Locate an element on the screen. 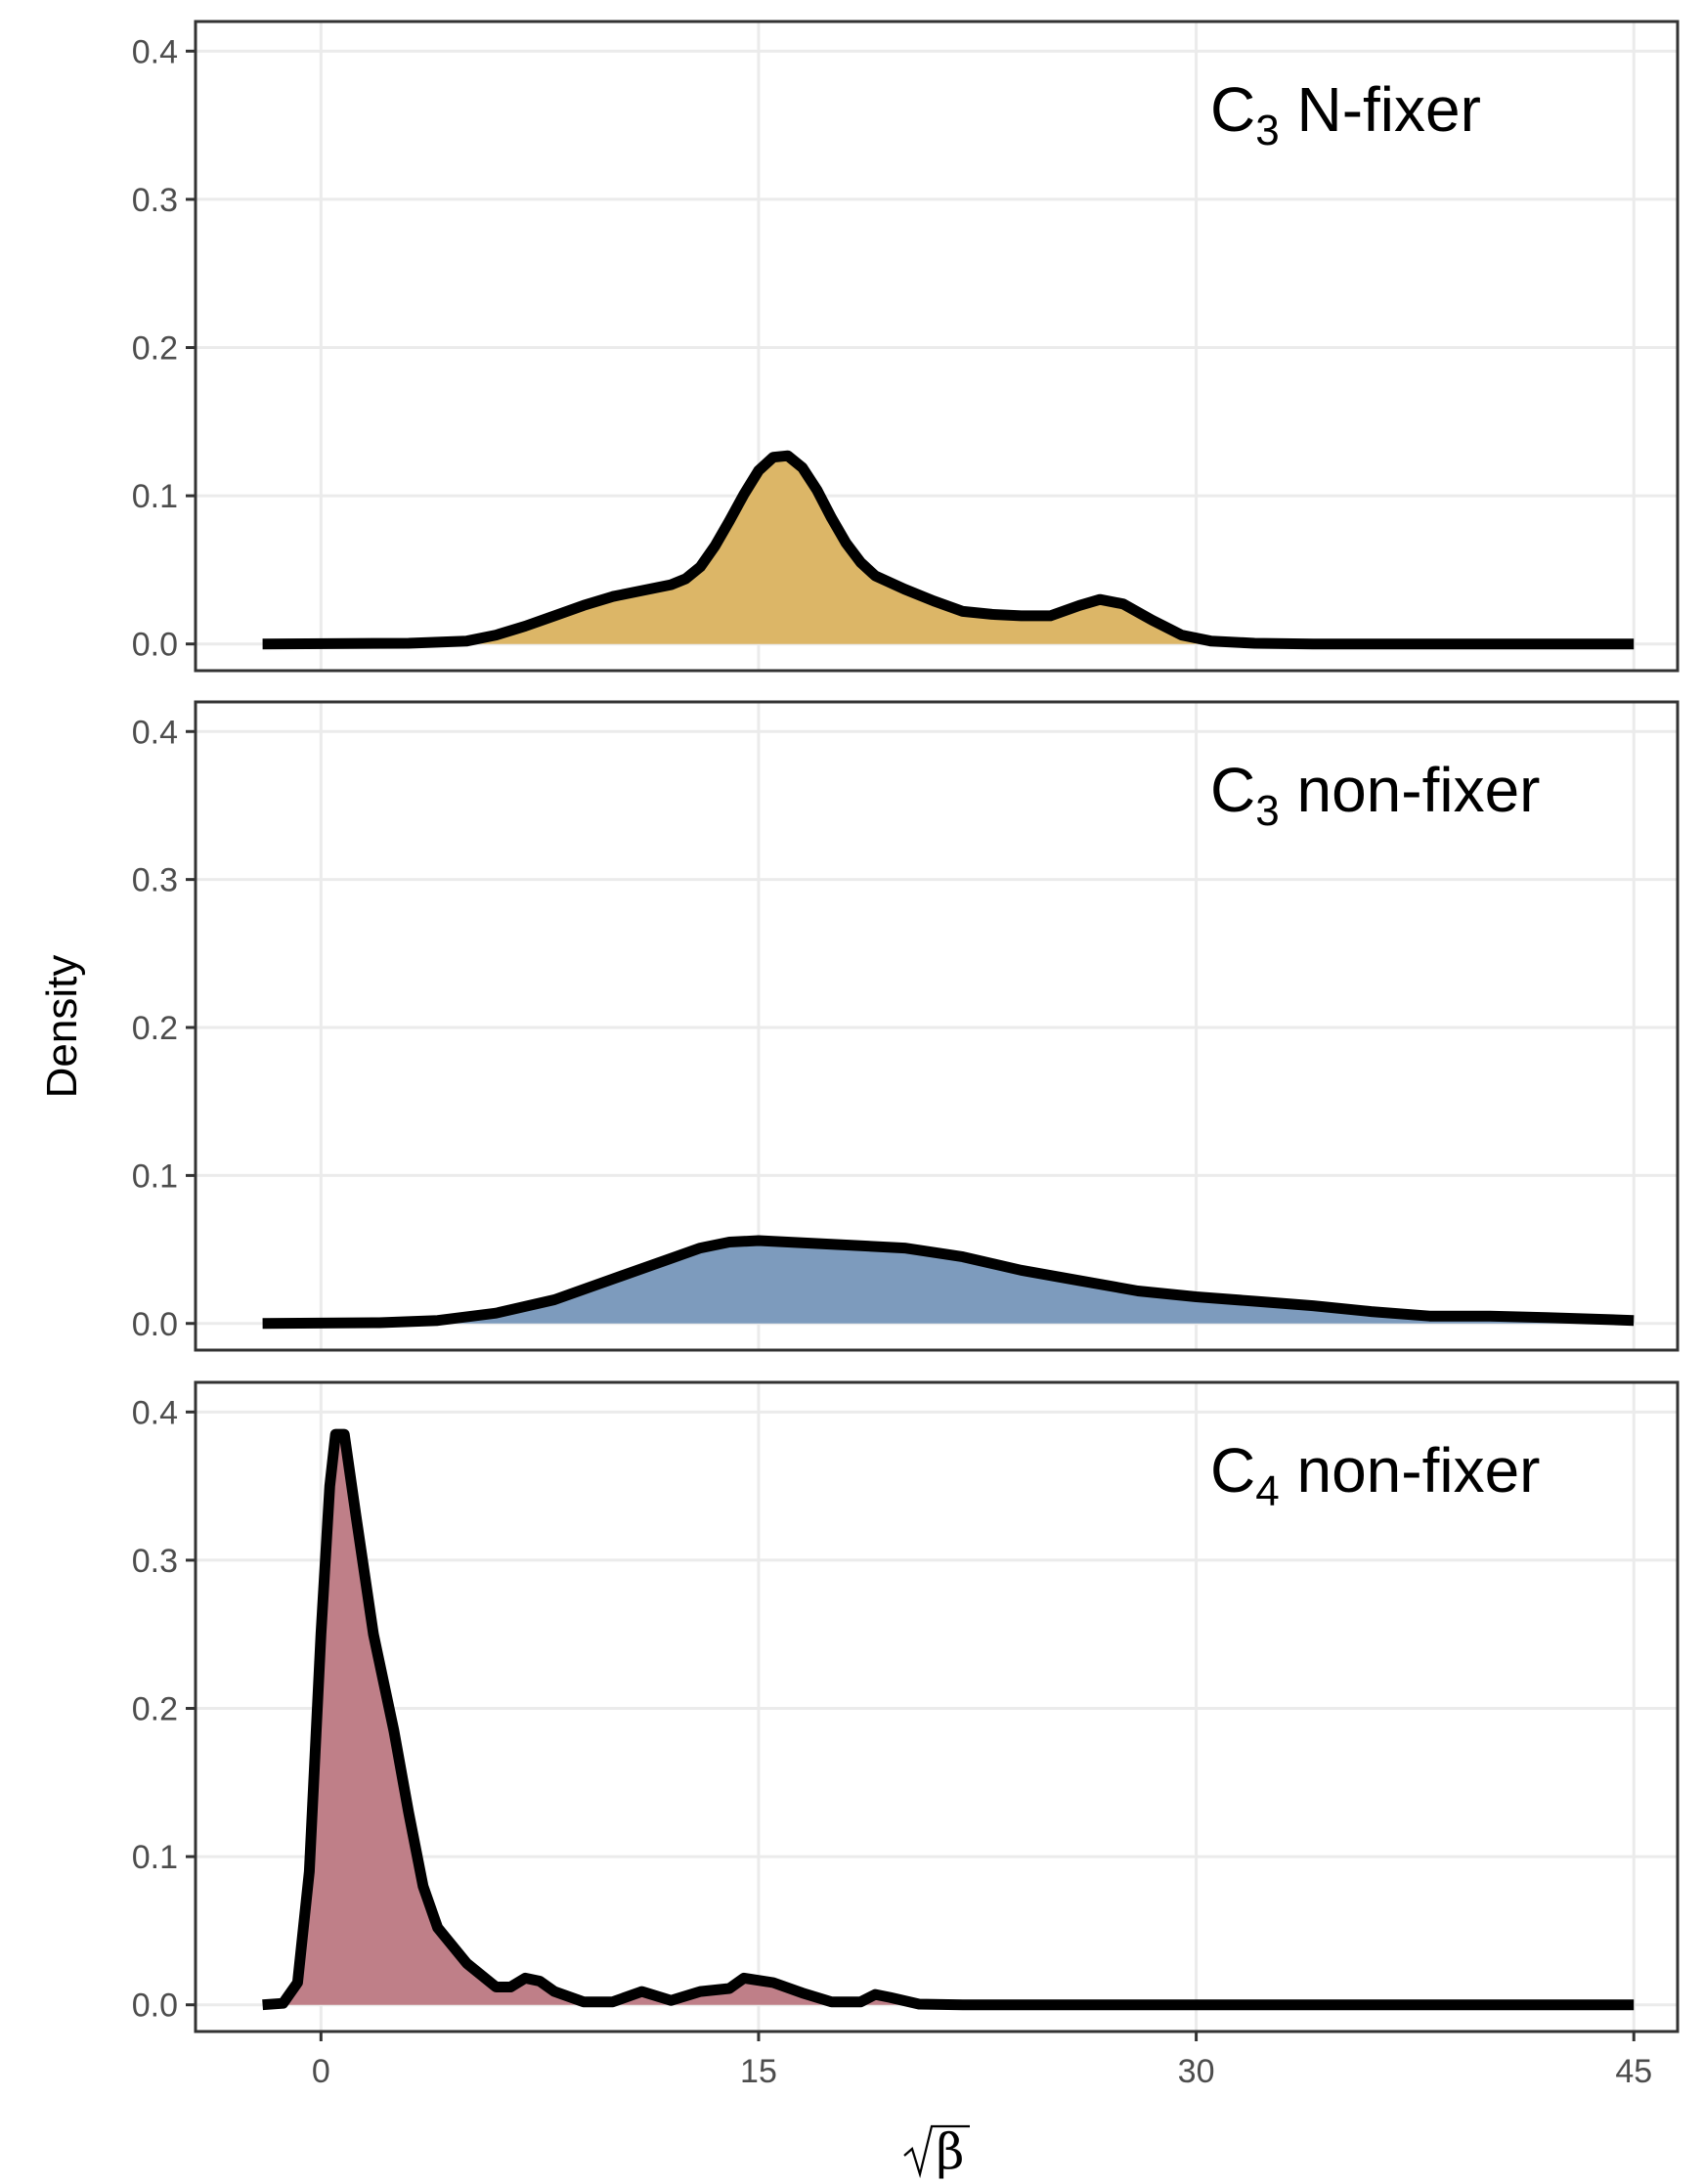 The height and width of the screenshot is (2184, 1703). x-tick-label: 30 is located at coordinates (1196, 2071).